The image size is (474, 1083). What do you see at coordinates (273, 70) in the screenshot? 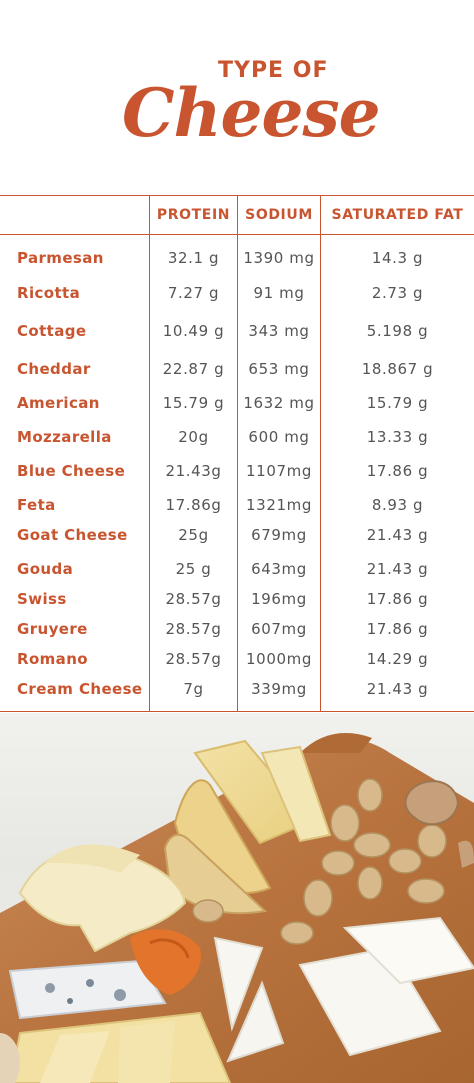
I see `title-small: TYPE OF` at bounding box center [273, 70].